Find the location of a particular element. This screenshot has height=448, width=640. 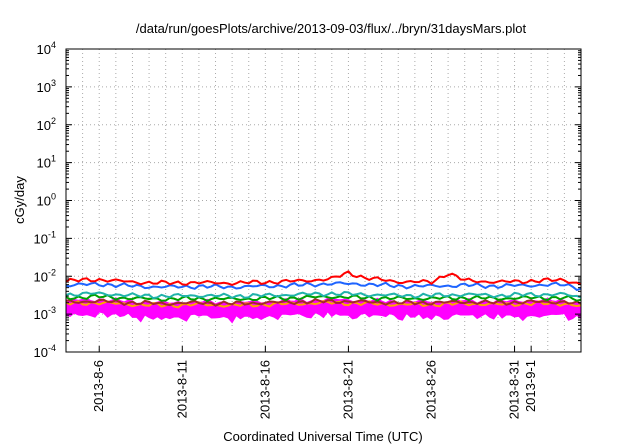

y-tick-label: 10⁻⁴ is located at coordinates (45, 351).